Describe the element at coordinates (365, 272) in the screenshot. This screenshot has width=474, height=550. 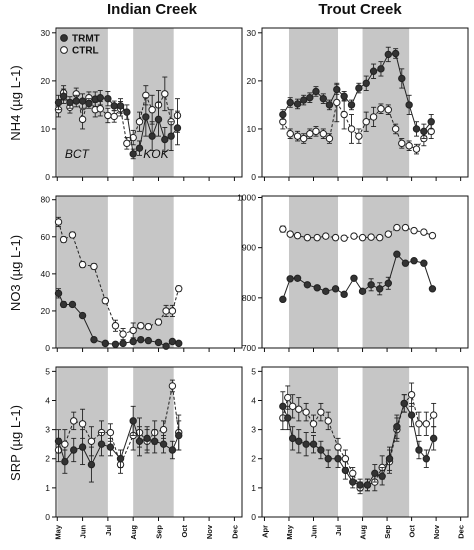
I see `plot-frame` at that location.